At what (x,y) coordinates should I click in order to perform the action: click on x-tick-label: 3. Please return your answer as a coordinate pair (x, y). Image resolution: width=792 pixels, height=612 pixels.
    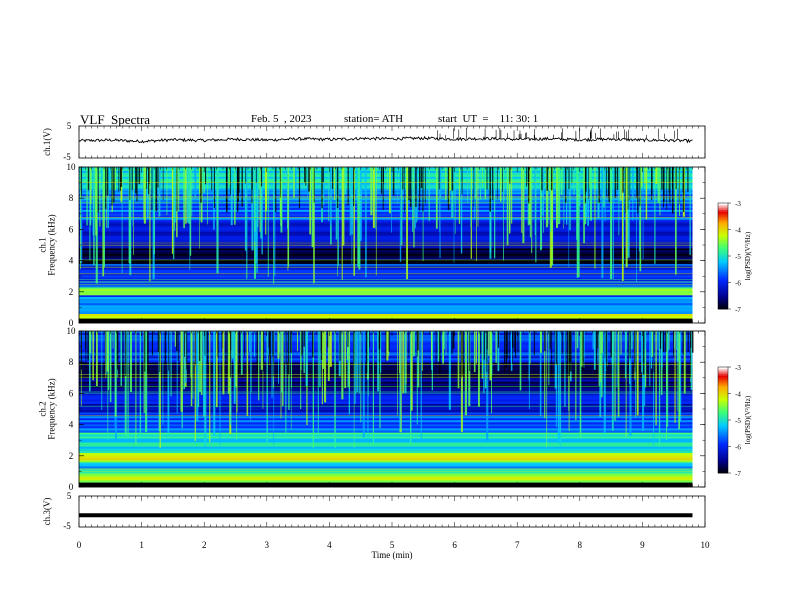
    Looking at the image, I should click on (267, 545).